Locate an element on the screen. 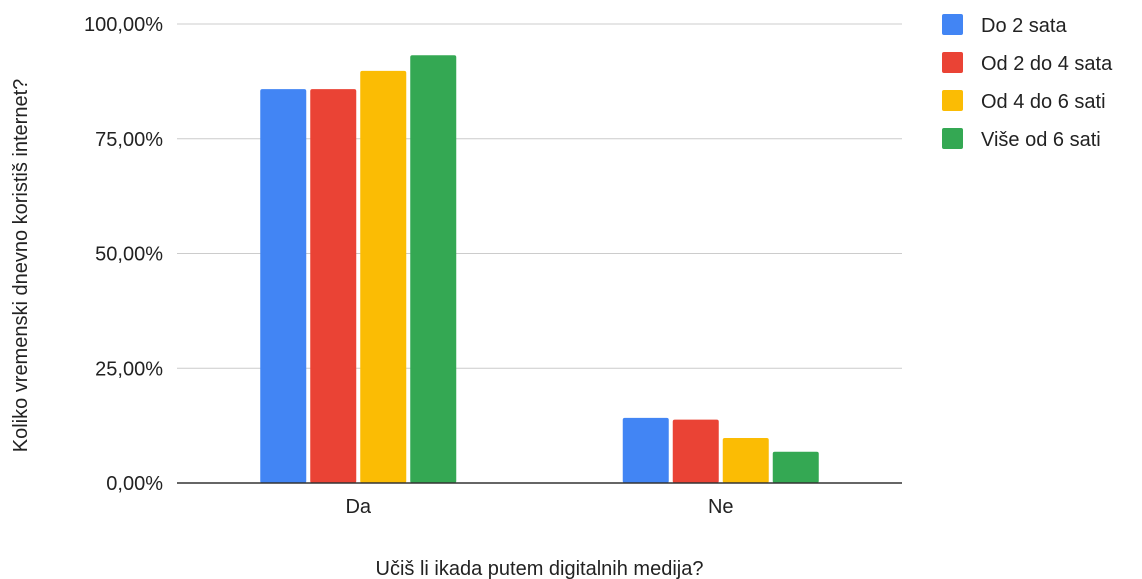 Image resolution: width=1142 pixels, height=579 pixels. x-tick-label: Da is located at coordinates (358, 507).